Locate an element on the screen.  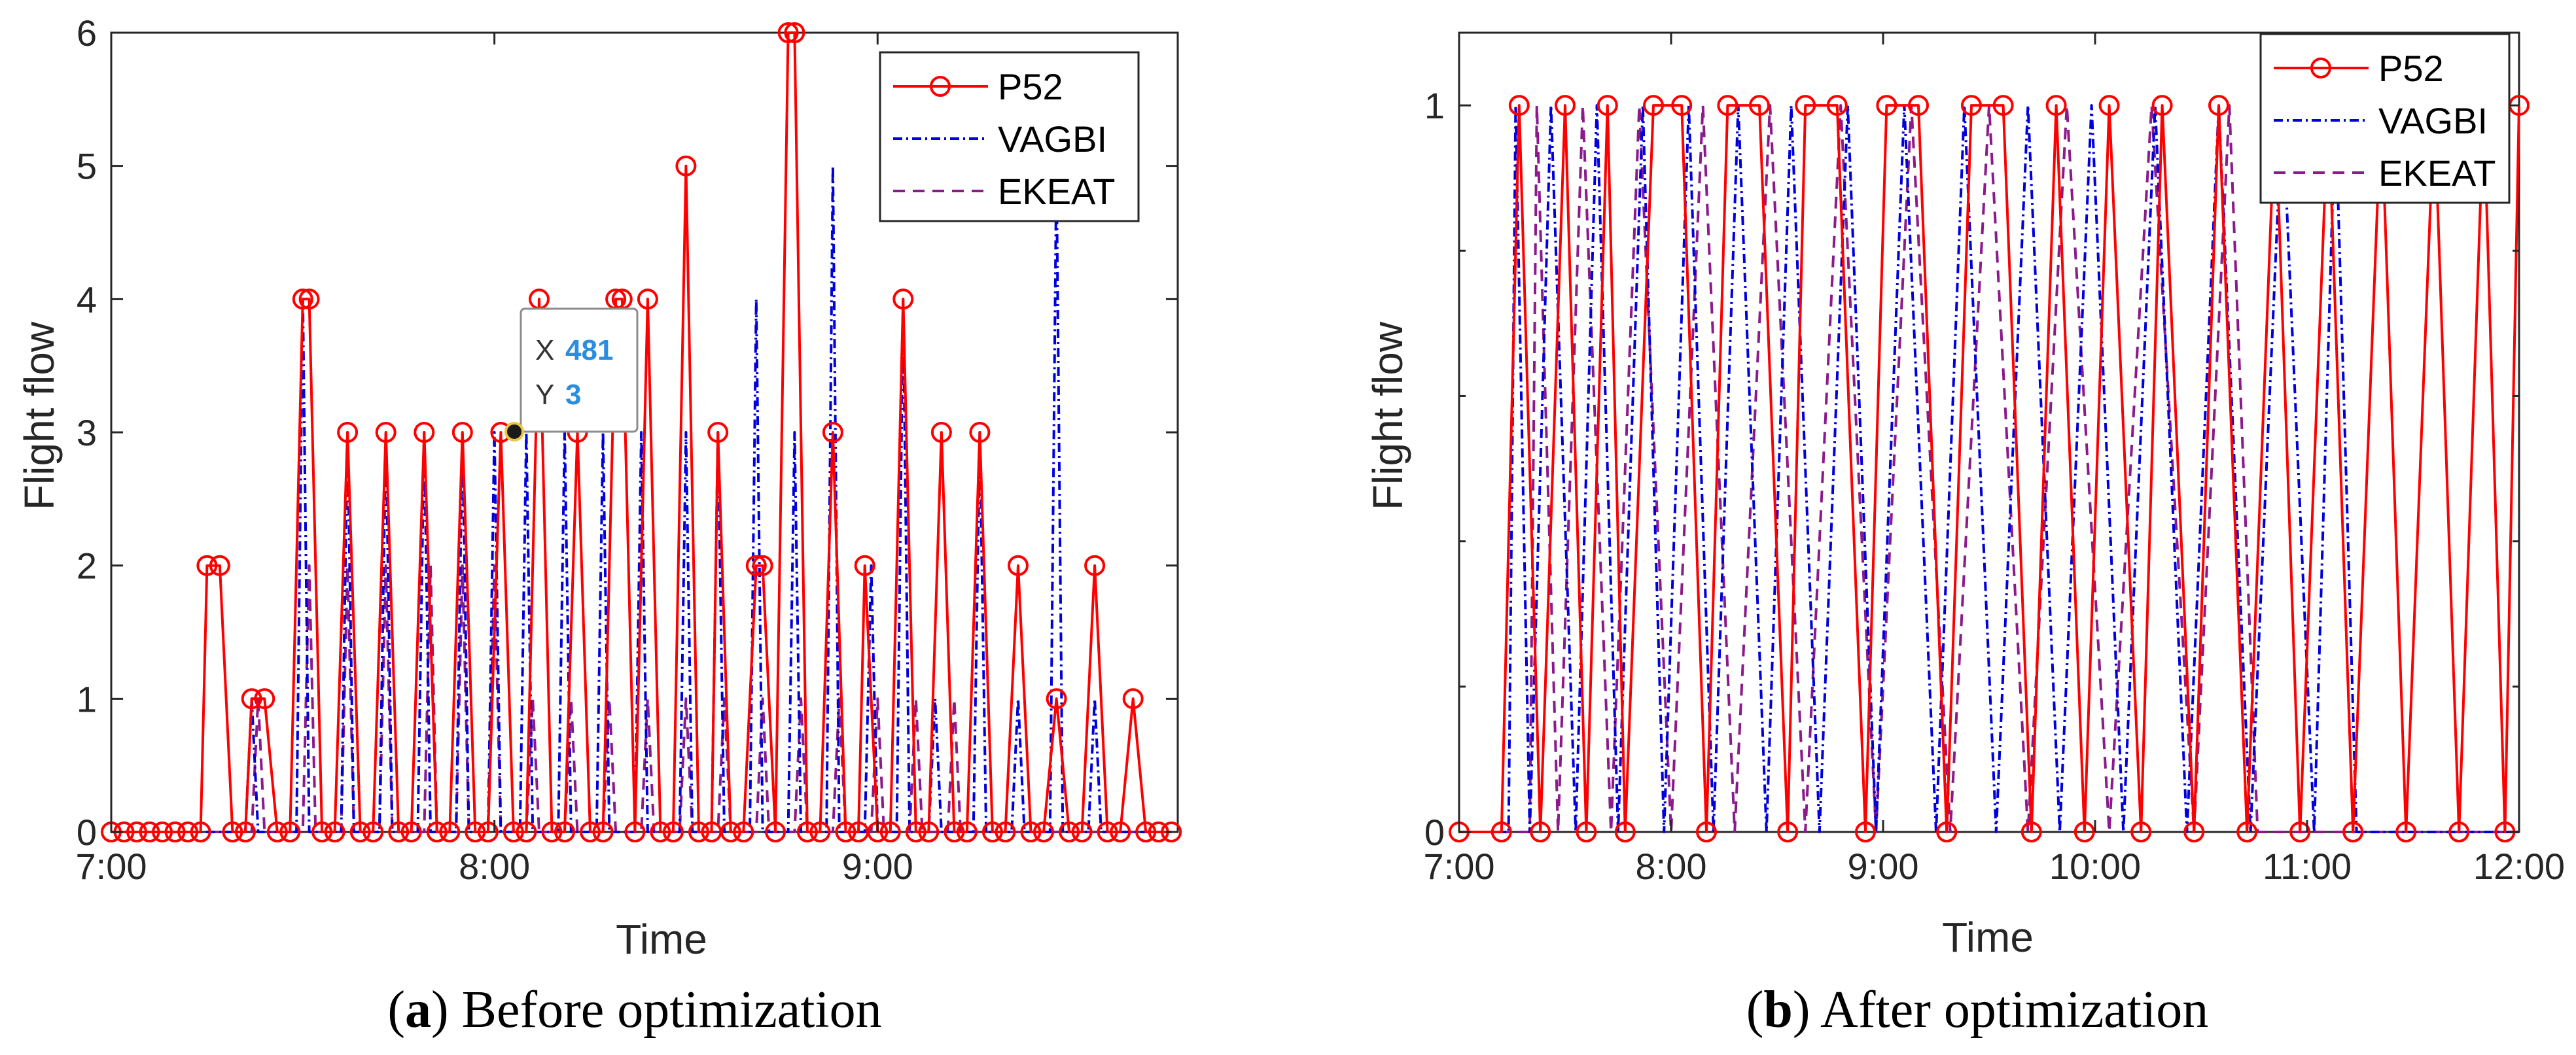
x-tick-label: 8:00 is located at coordinates (494, 866).